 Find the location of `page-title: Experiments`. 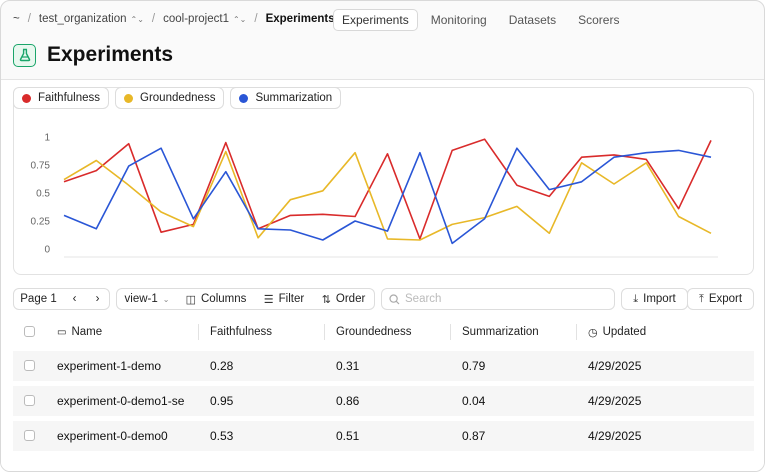

page-title: Experiments is located at coordinates (110, 54).